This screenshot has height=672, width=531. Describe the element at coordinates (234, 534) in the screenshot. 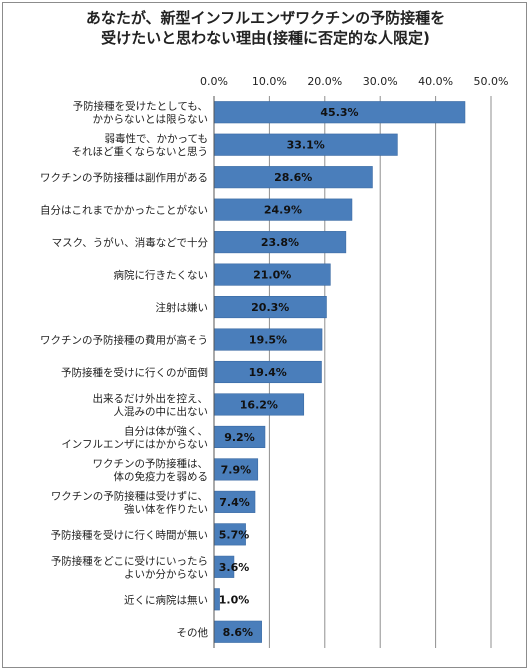

I see `value-label: 5.7%` at that location.